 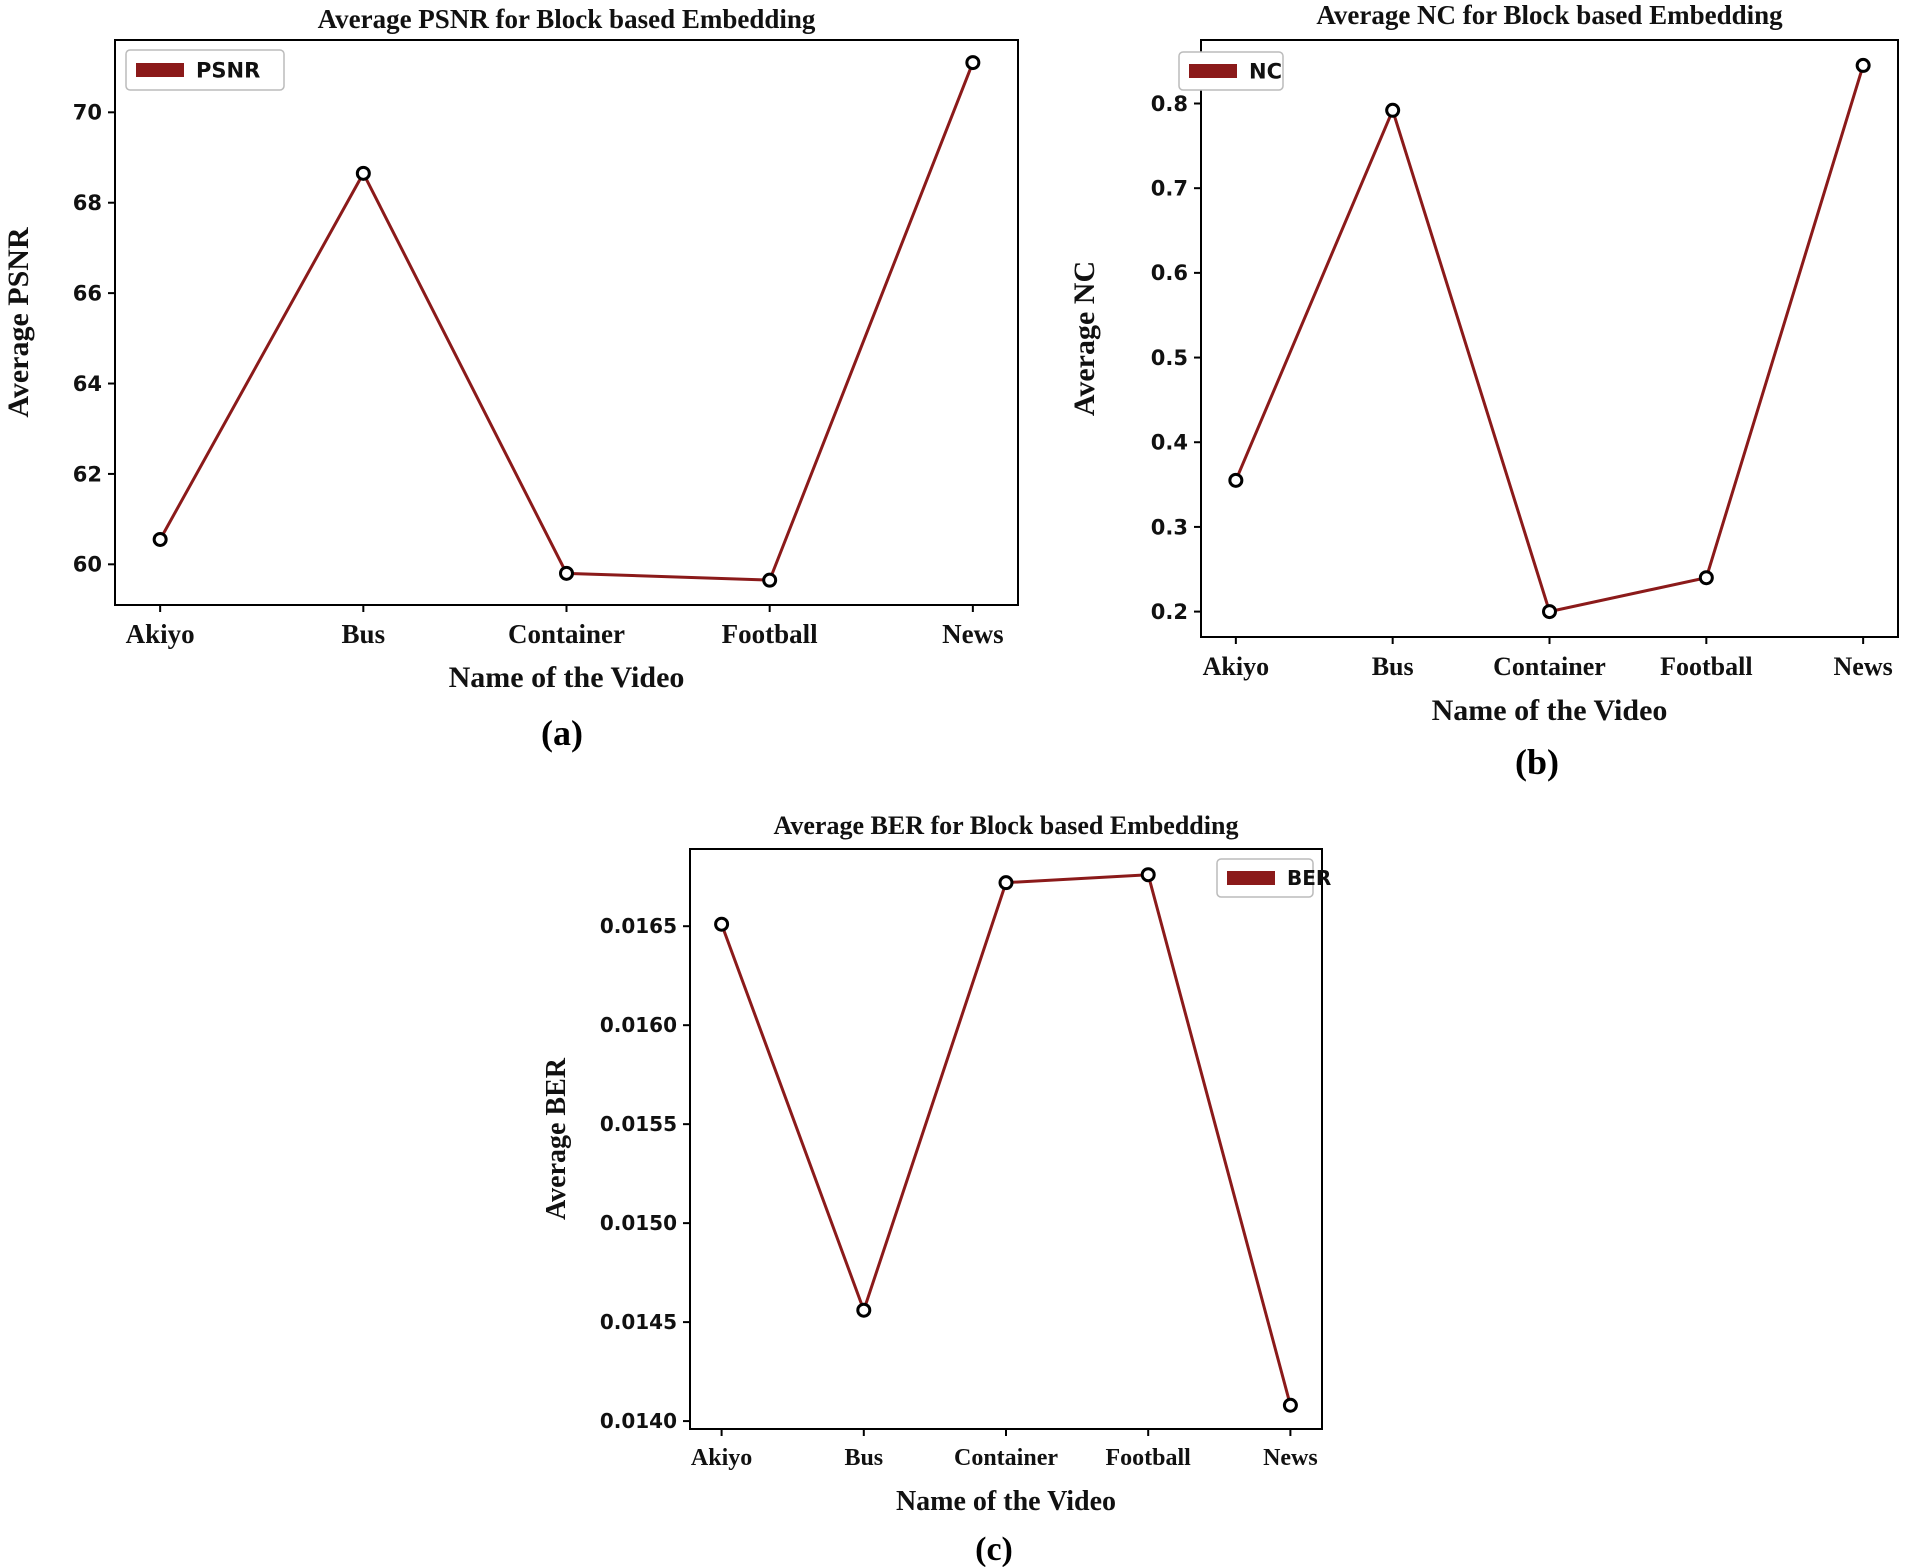 I want to click on y-tick-label: 64, so click(x=87, y=384).